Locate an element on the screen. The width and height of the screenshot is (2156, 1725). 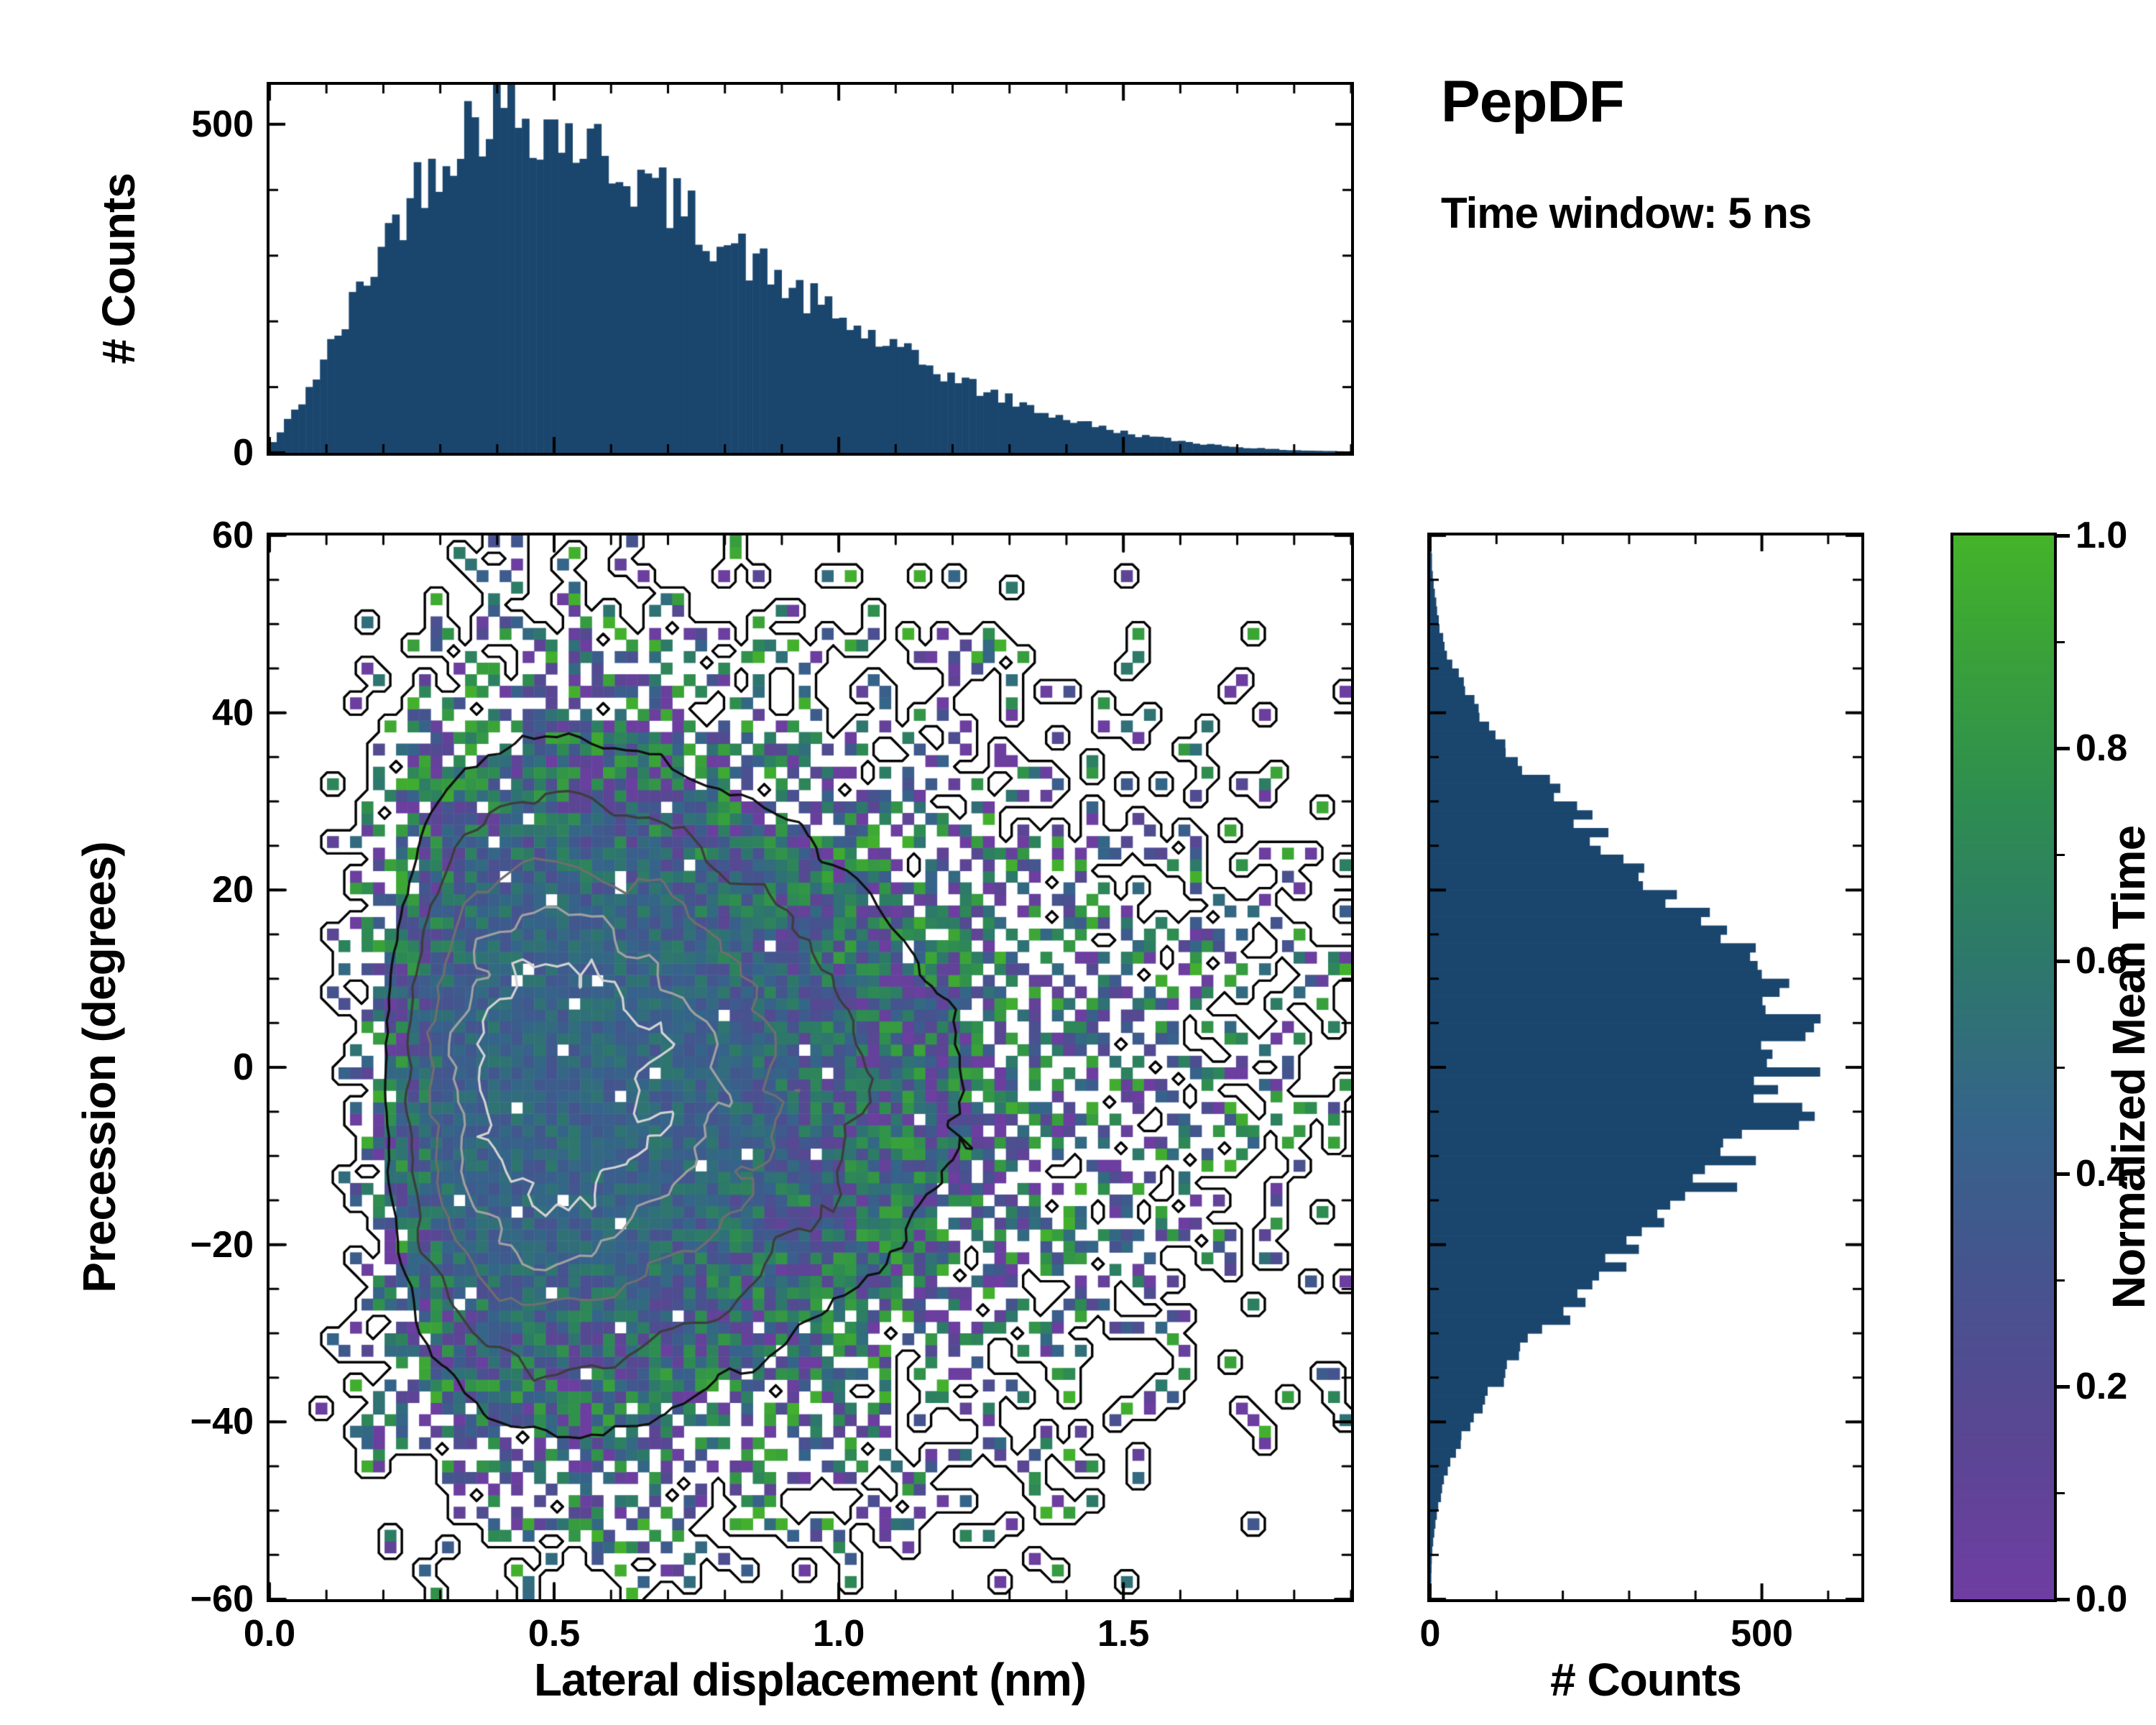
colorbar-panel is located at coordinates (2004, 1067).